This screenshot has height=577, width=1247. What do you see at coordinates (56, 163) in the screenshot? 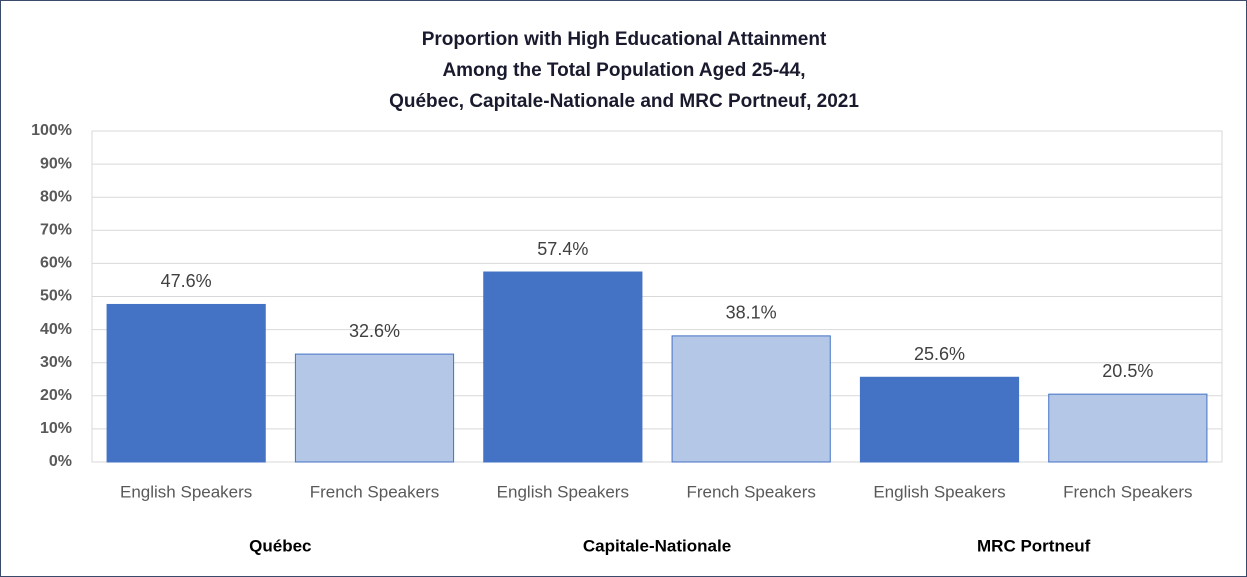
I see `y-tick-label: 90%` at bounding box center [56, 163].